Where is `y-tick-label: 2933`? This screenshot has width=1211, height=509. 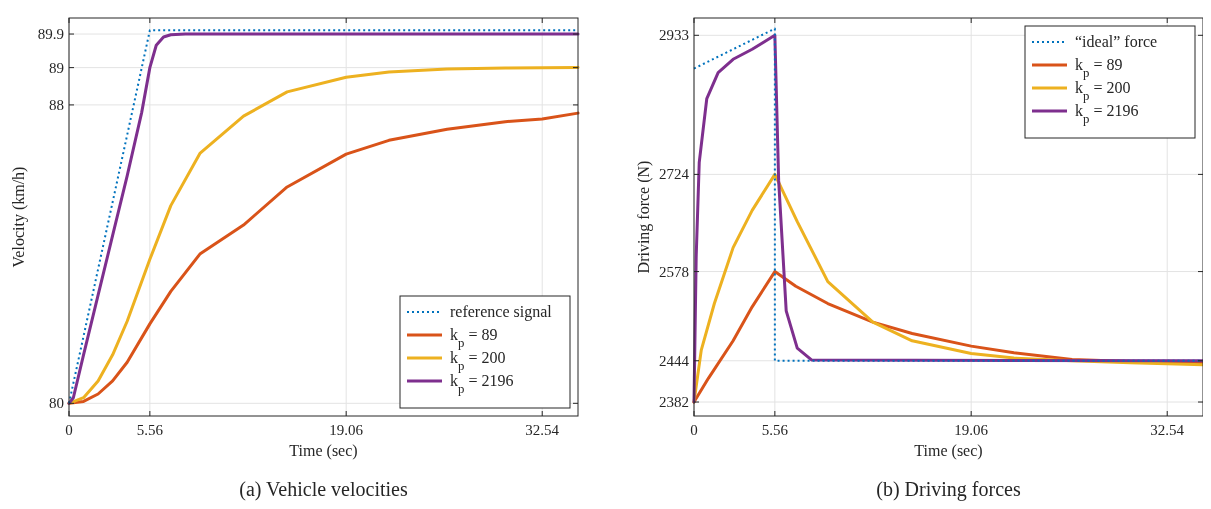
y-tick-label: 2933 is located at coordinates (674, 35).